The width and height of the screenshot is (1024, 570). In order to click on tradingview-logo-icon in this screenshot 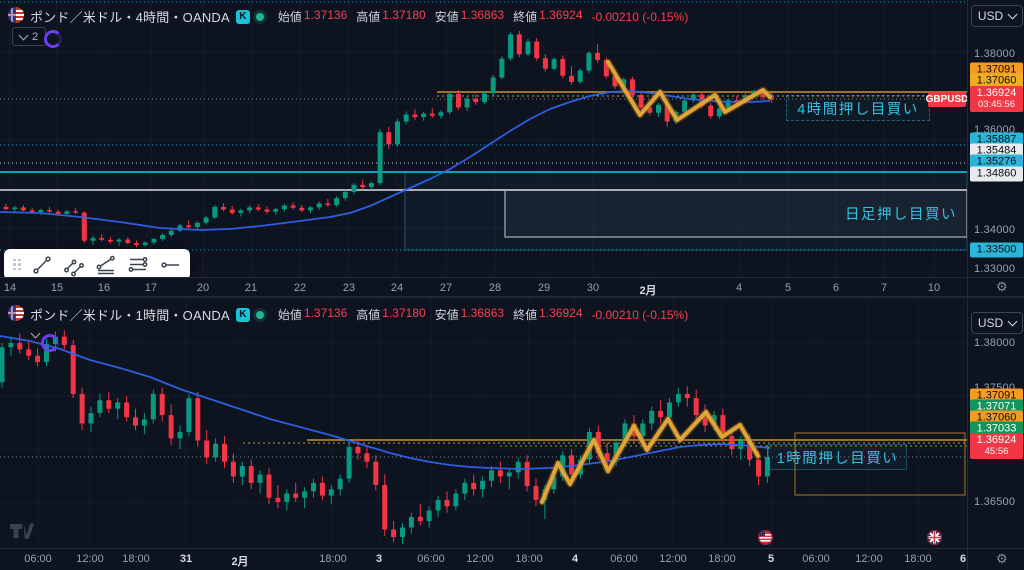, I will do `click(23, 535)`.